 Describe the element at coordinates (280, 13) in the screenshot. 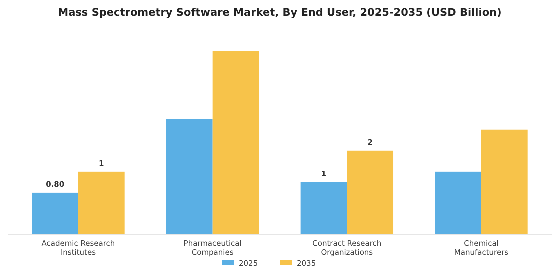

I see `chart-title: Mass Spectrometry Software Market, By End User, 2025-2035 (USD Billion)` at that location.